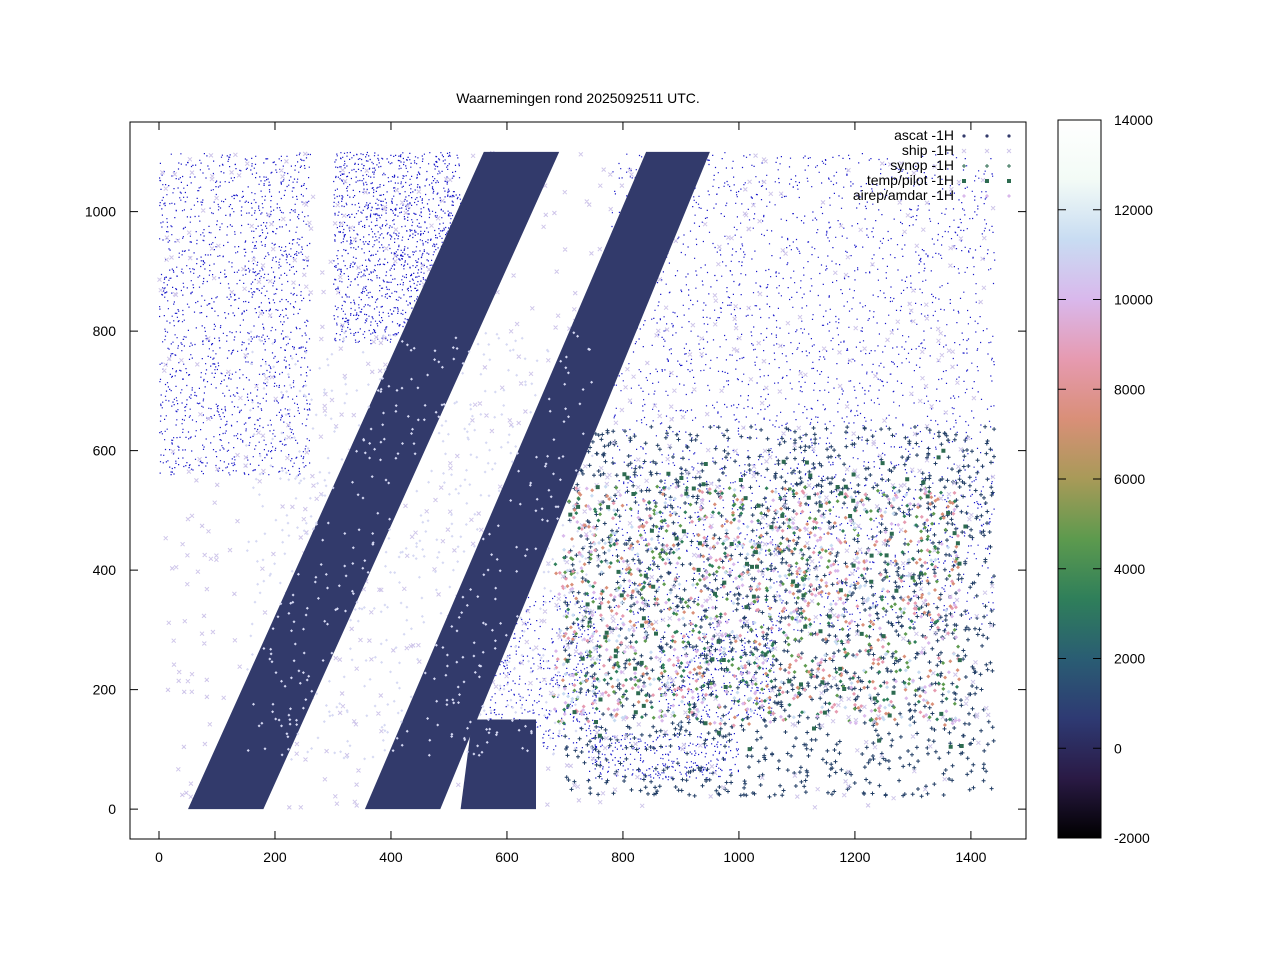 This screenshot has width=1280, height=960. Describe the element at coordinates (1129, 479) in the screenshot. I see `colorbar-tick-label: 6000` at that location.